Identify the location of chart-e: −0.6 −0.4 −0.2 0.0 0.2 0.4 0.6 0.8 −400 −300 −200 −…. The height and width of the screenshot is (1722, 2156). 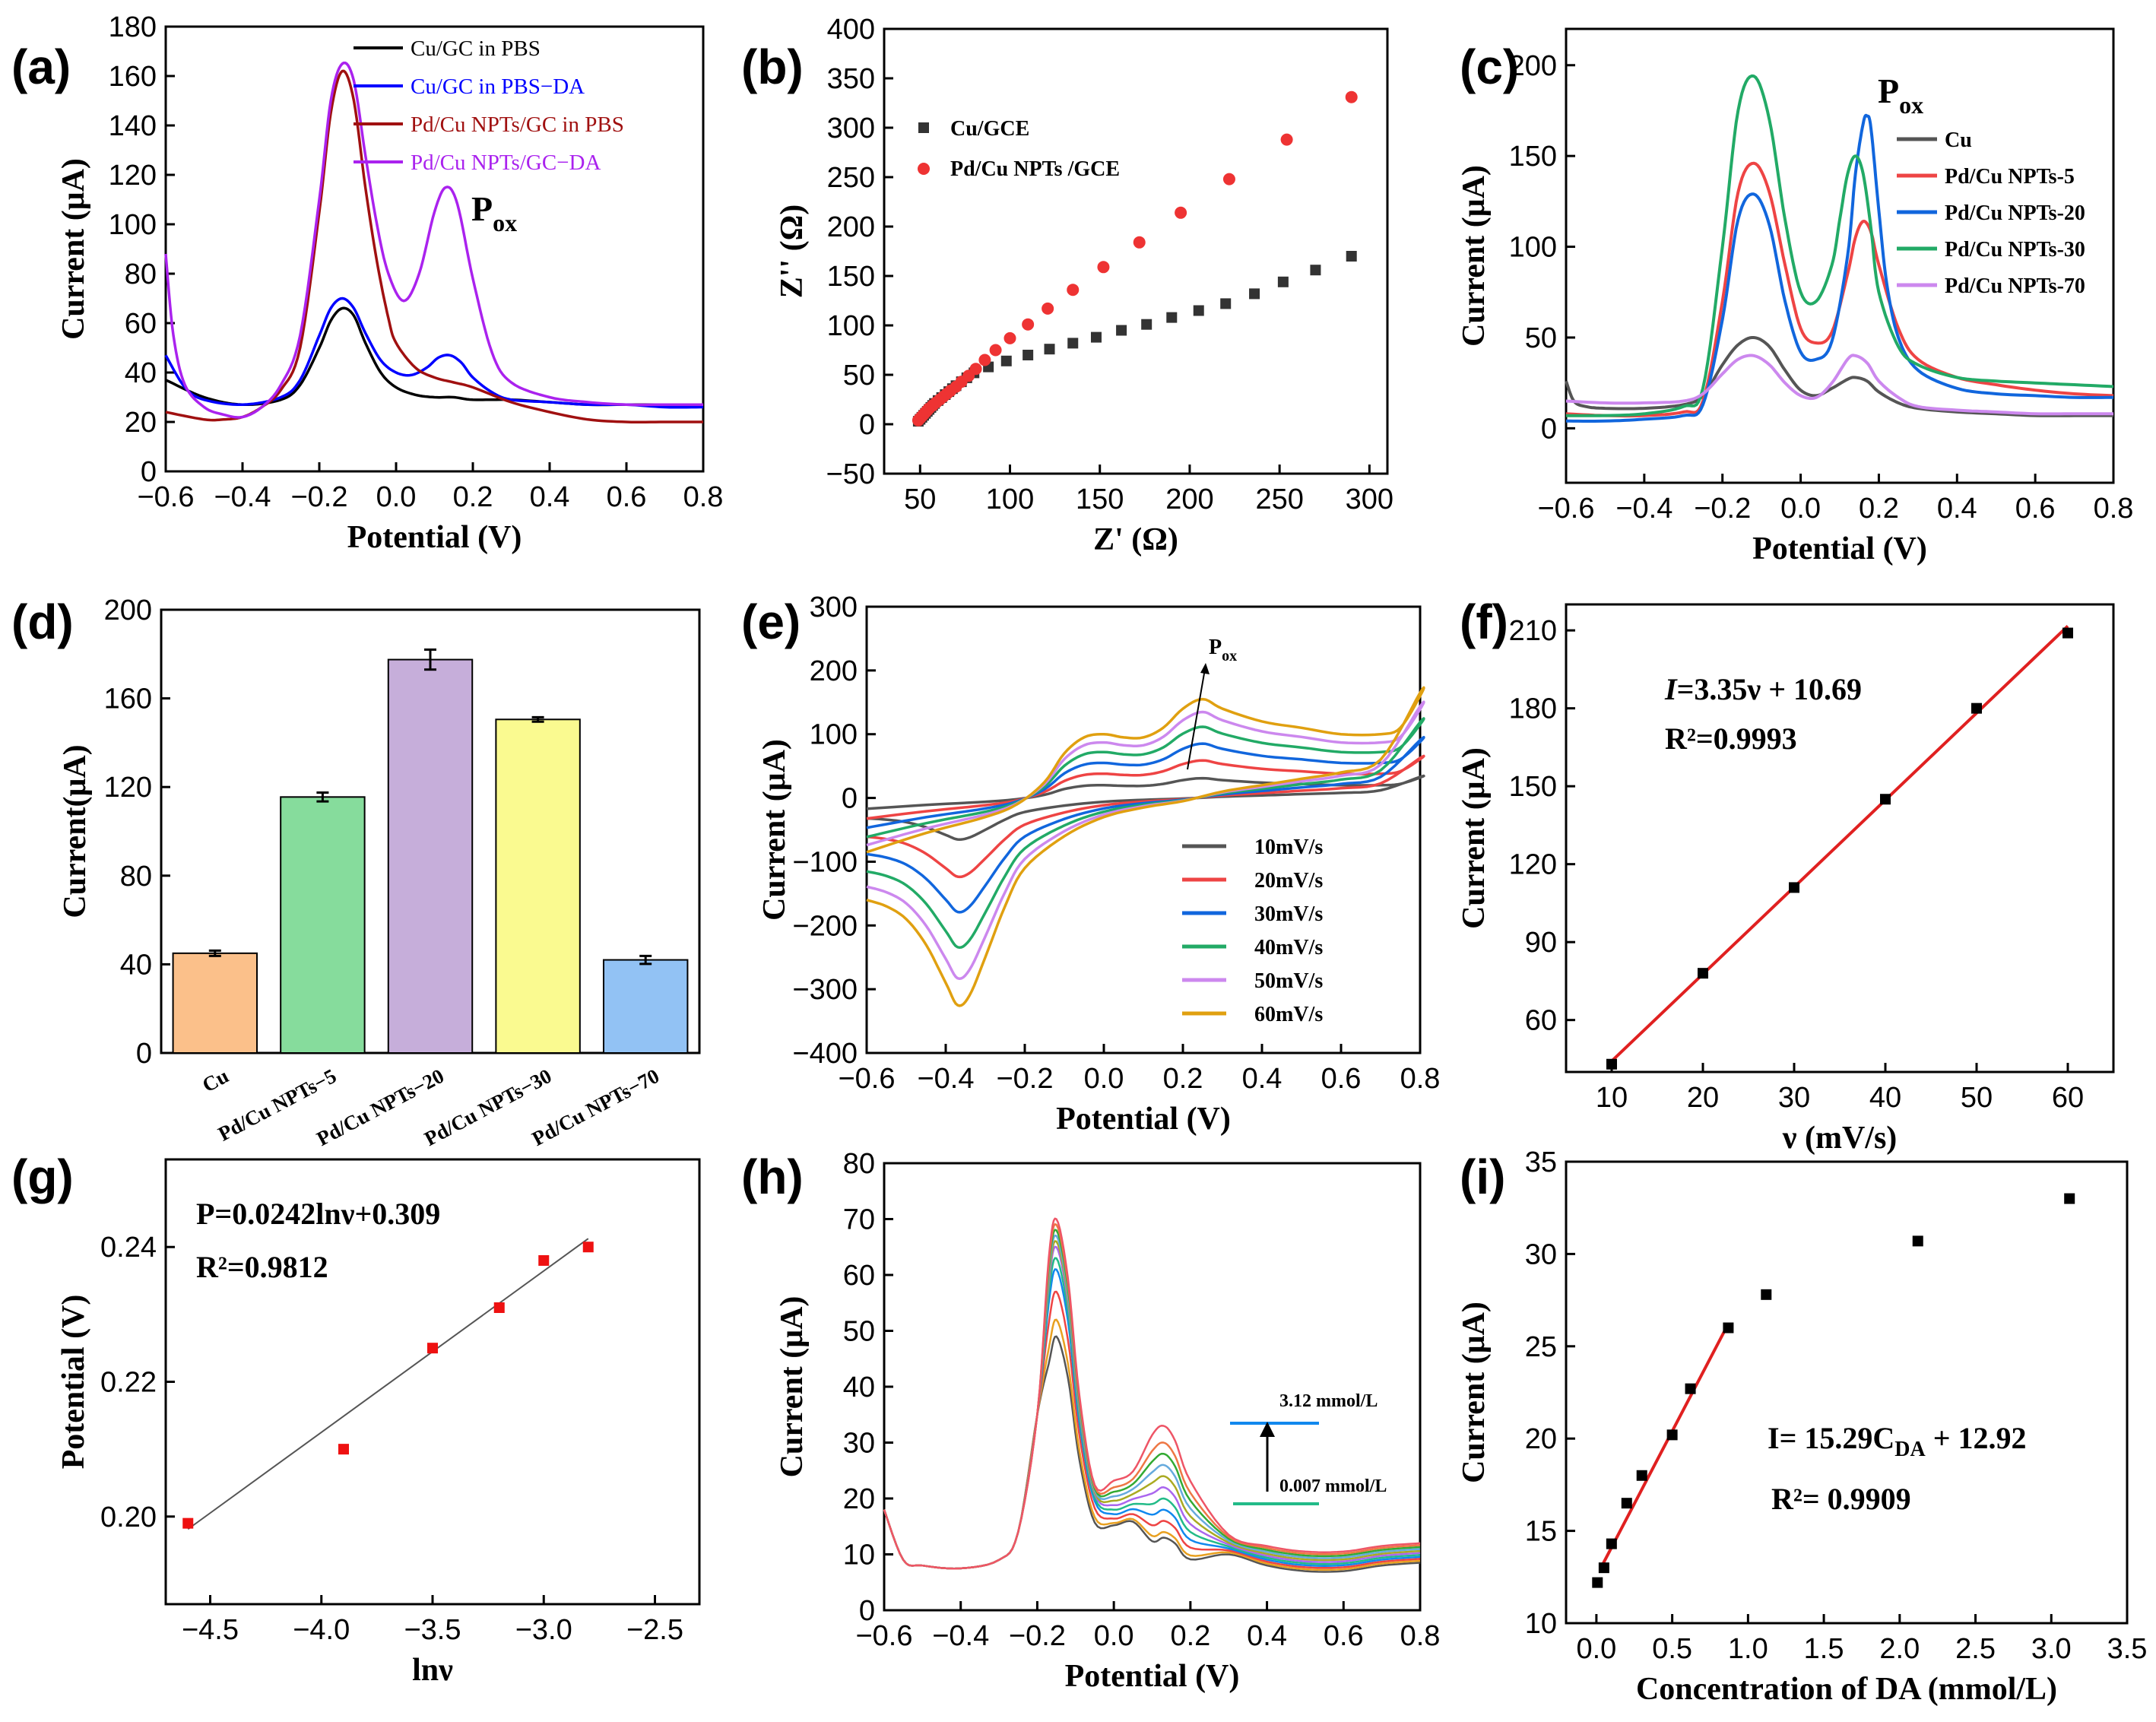
(1098, 864).